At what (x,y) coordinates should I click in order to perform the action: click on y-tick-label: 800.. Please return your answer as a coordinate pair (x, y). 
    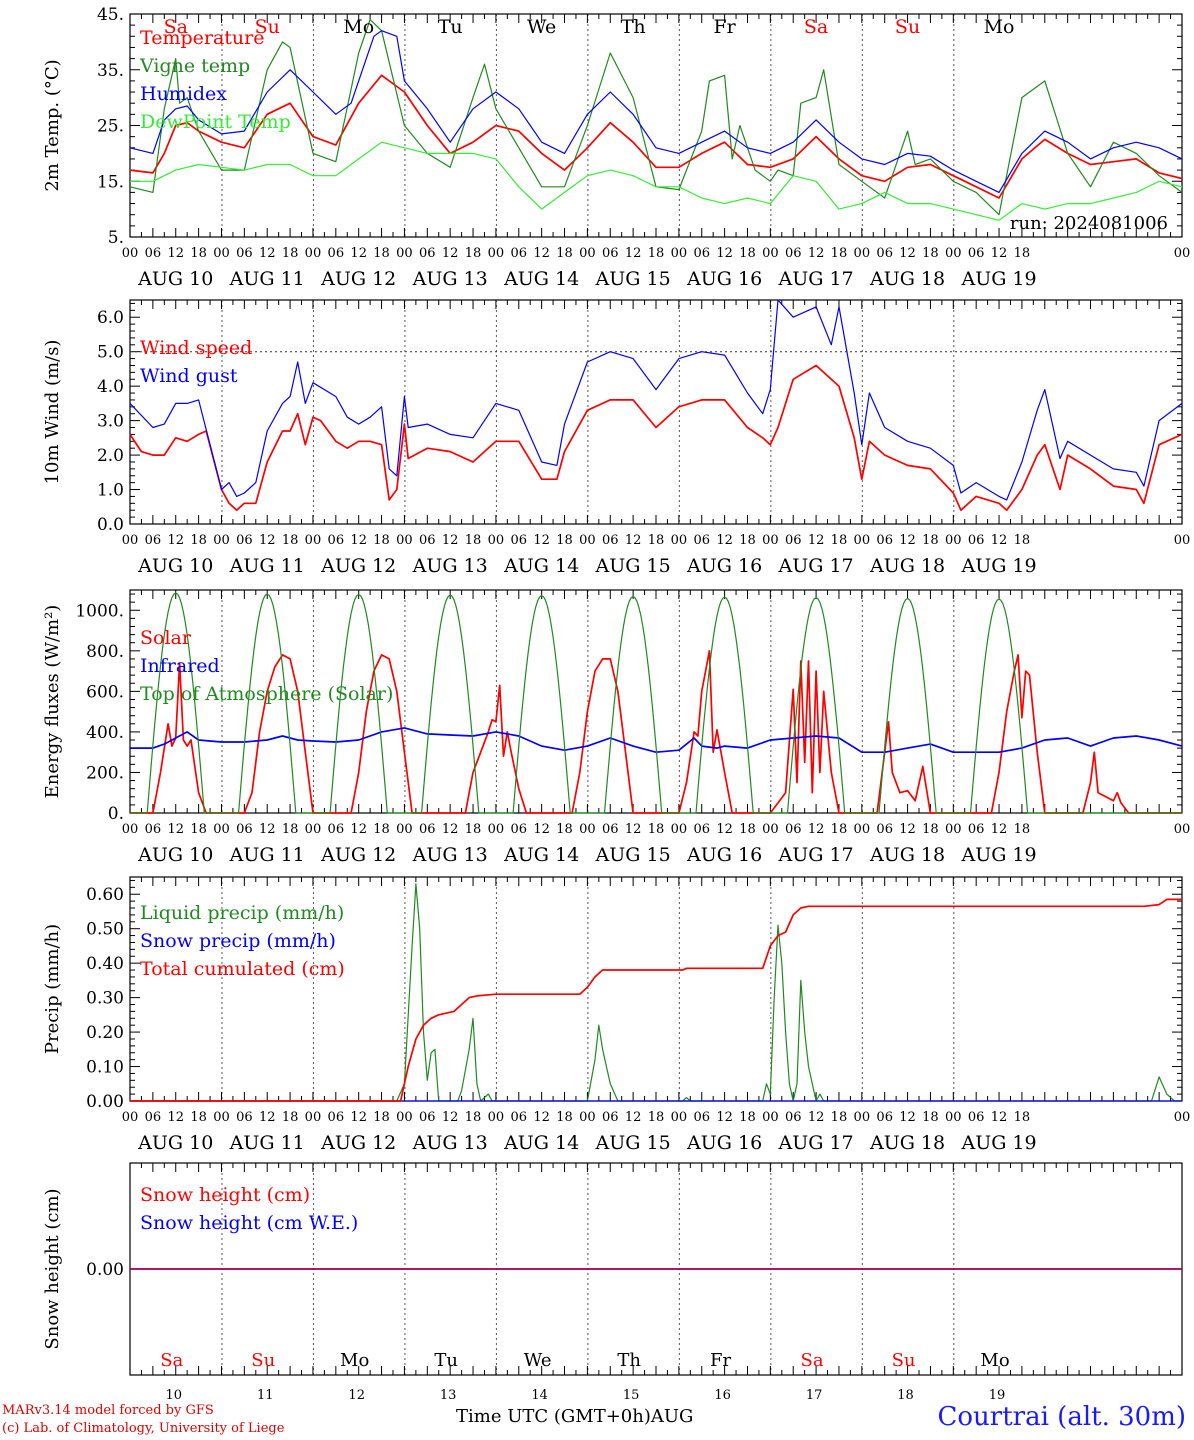
    Looking at the image, I should click on (105, 652).